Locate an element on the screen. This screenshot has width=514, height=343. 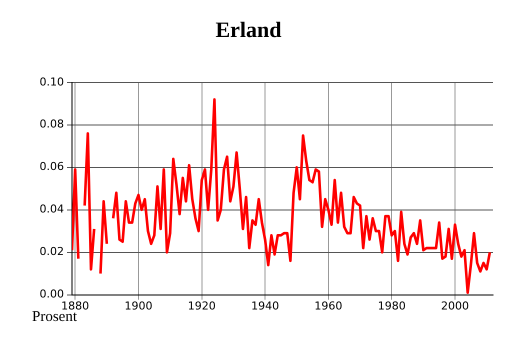
y-tick-label: 0.06 is located at coordinates (52, 167).